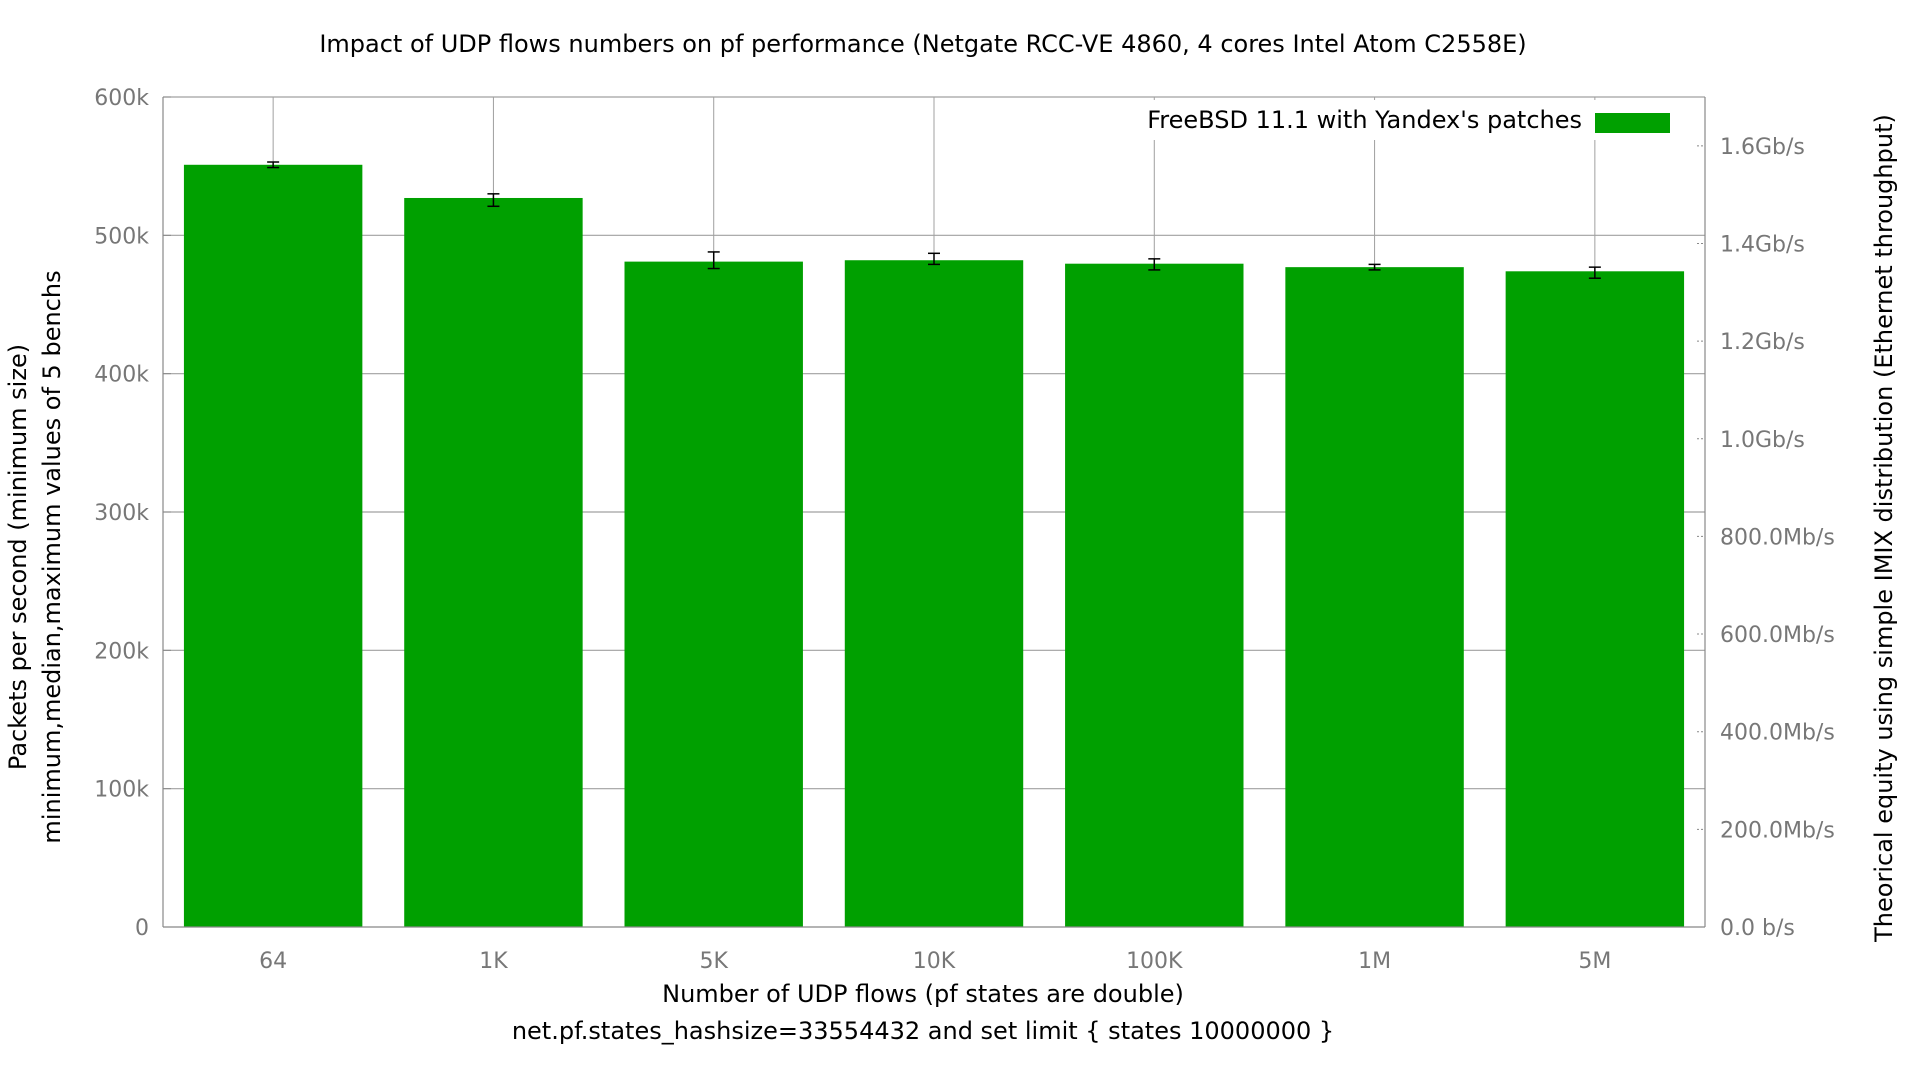  Describe the element at coordinates (1632, 123) in the screenshot. I see `legend-swatch` at that location.